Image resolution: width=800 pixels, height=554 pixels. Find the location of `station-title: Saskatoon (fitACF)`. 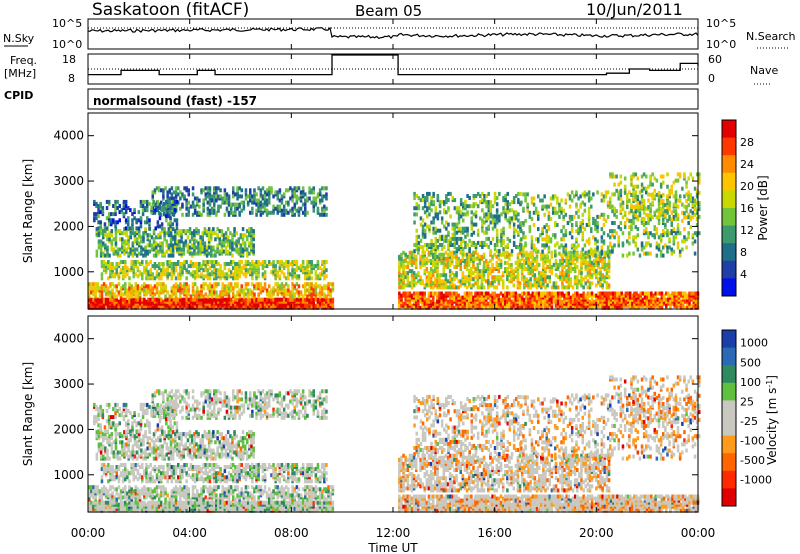

station-title: Saskatoon (fitACF) is located at coordinates (170, 10).